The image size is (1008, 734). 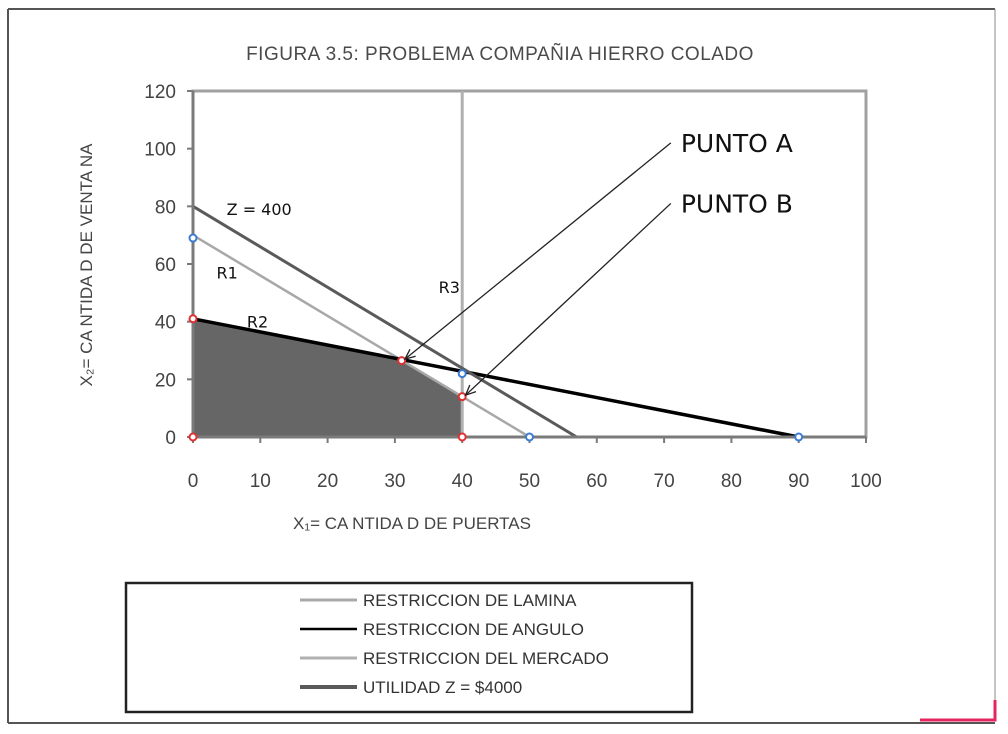 I want to click on y-tick-label: 20, so click(x=165, y=380).